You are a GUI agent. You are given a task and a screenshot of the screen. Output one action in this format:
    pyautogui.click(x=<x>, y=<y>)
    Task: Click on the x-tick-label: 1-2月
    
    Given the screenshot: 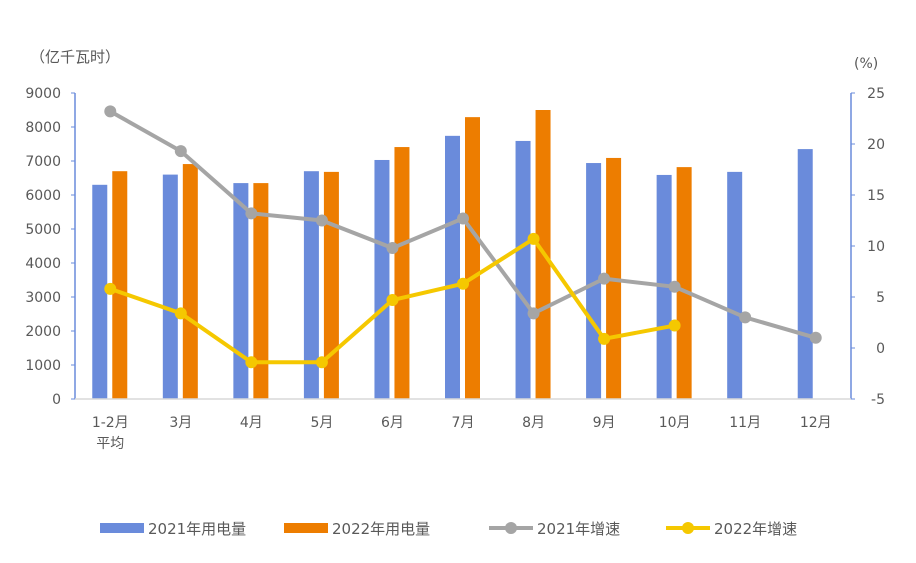 What is the action you would take?
    pyautogui.click(x=110, y=423)
    